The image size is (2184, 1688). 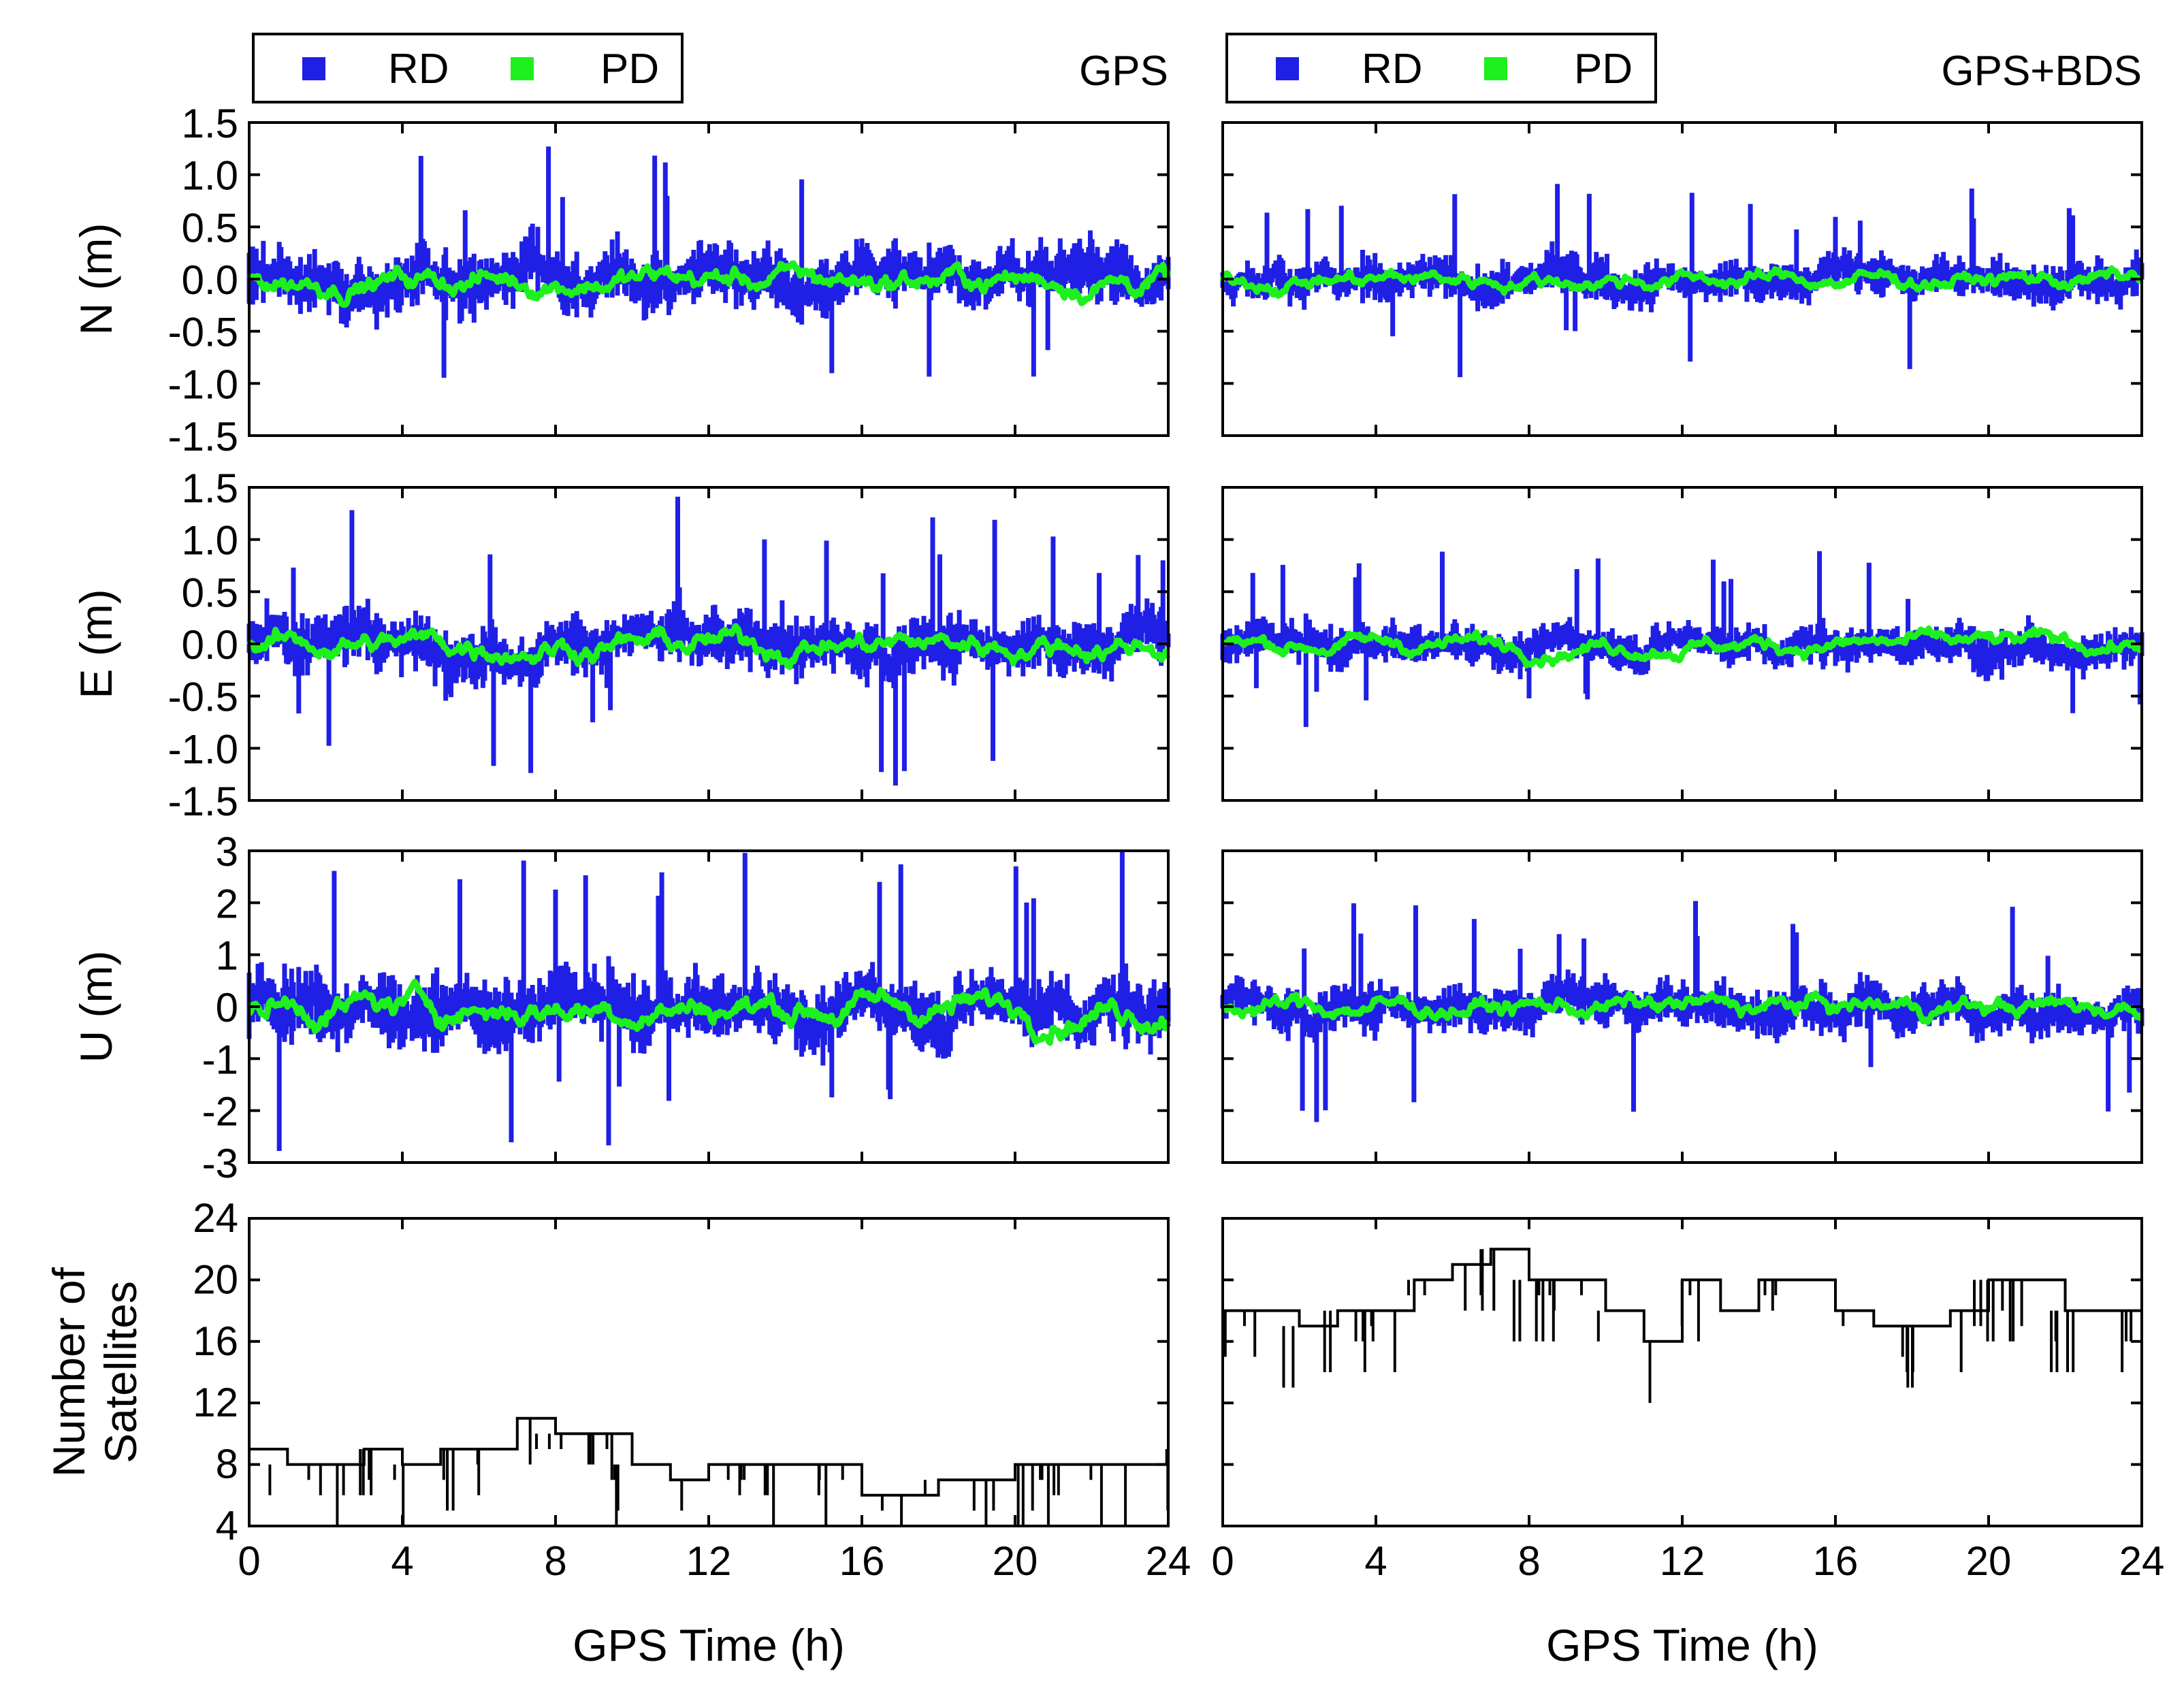 I want to click on y-tick-label: -1, so click(x=220, y=1060).